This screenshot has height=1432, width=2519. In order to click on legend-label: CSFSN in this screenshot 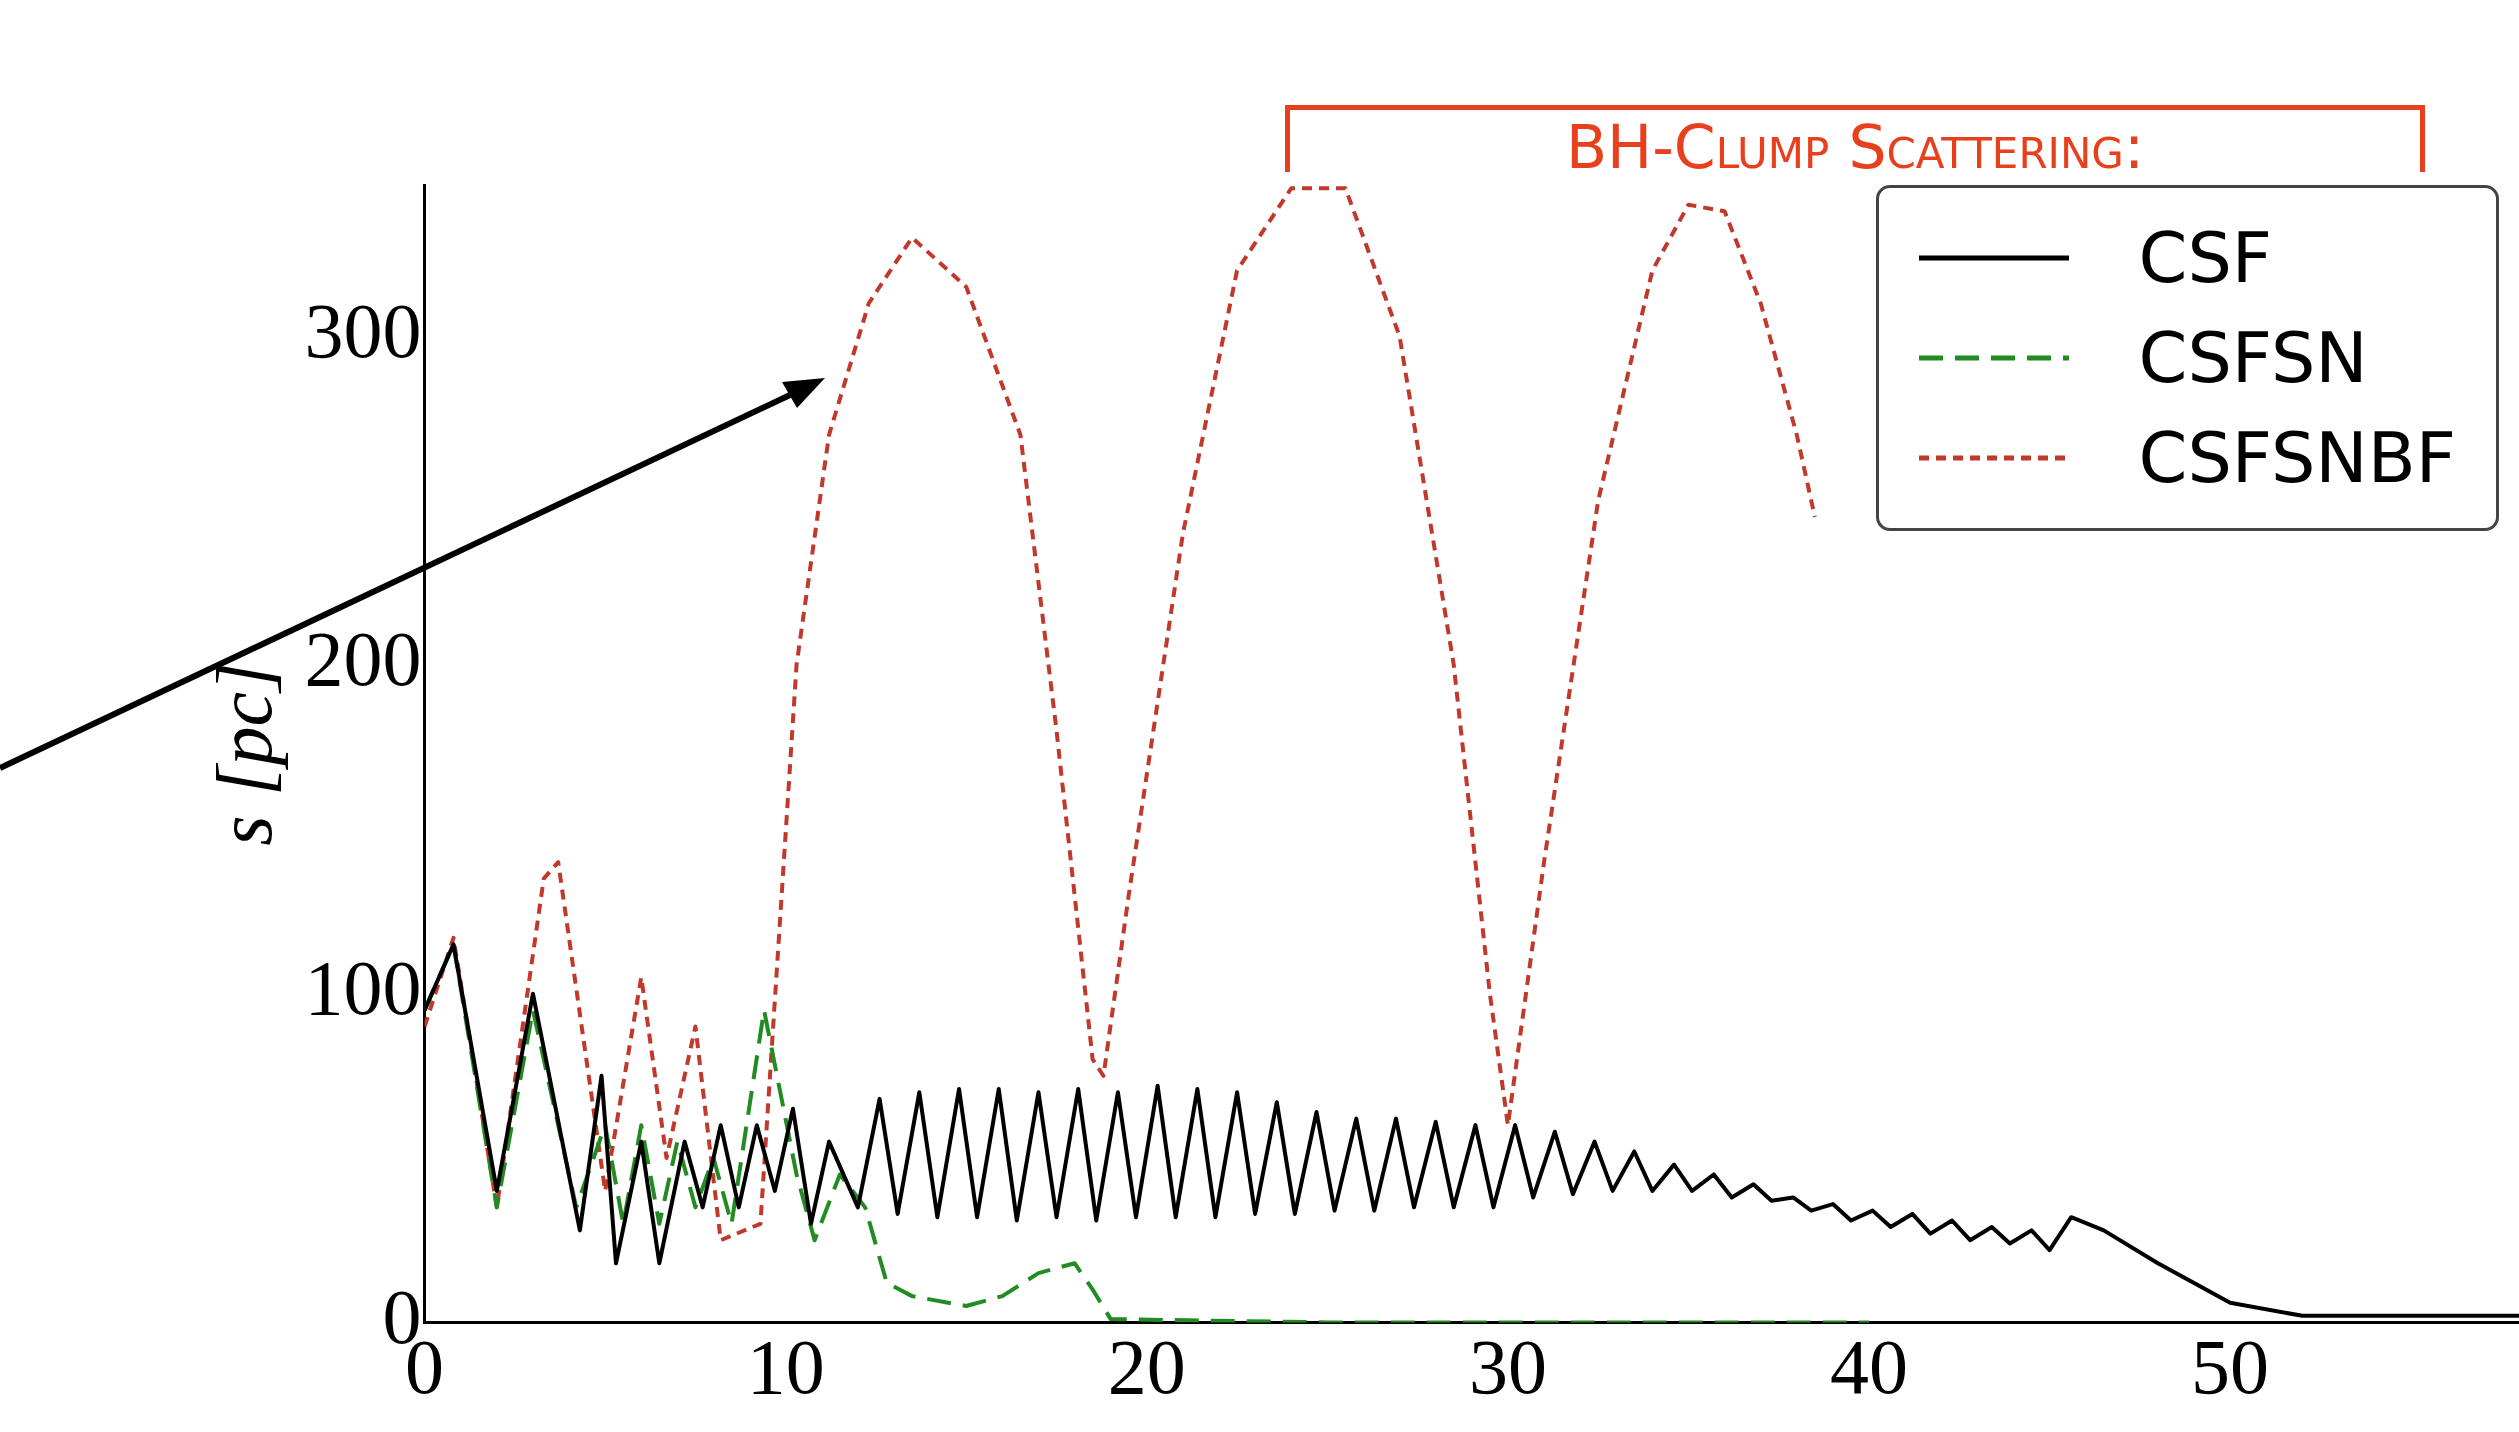, I will do `click(2253, 358)`.